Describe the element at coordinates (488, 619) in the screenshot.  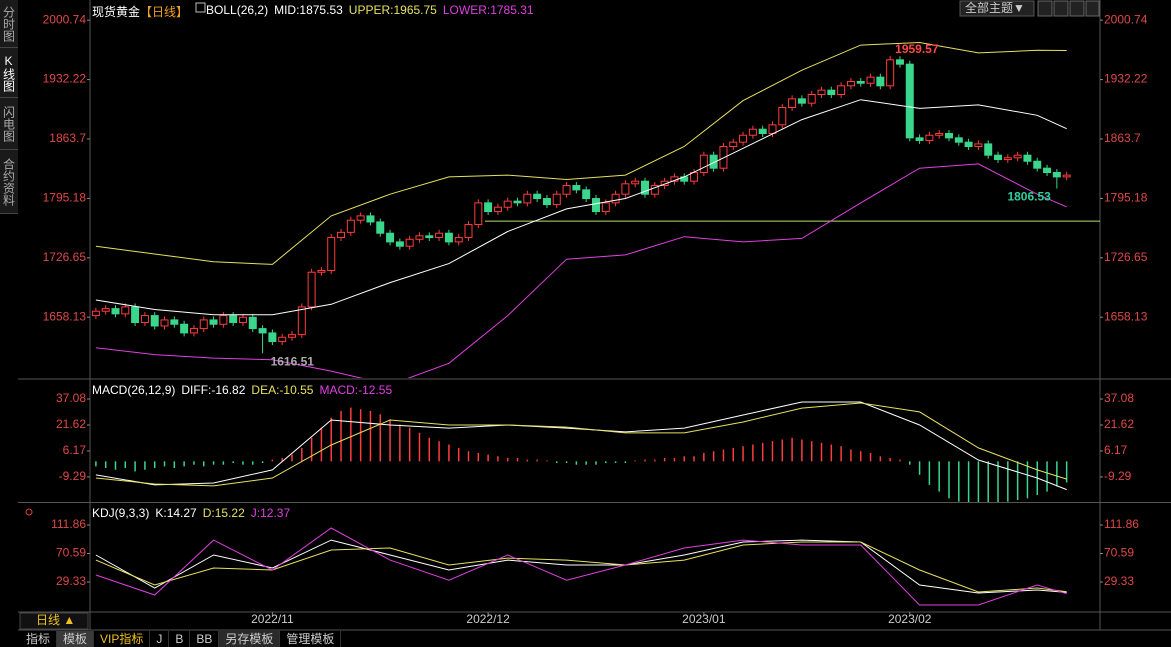
I see `x-tick-label: 2022/12` at that location.